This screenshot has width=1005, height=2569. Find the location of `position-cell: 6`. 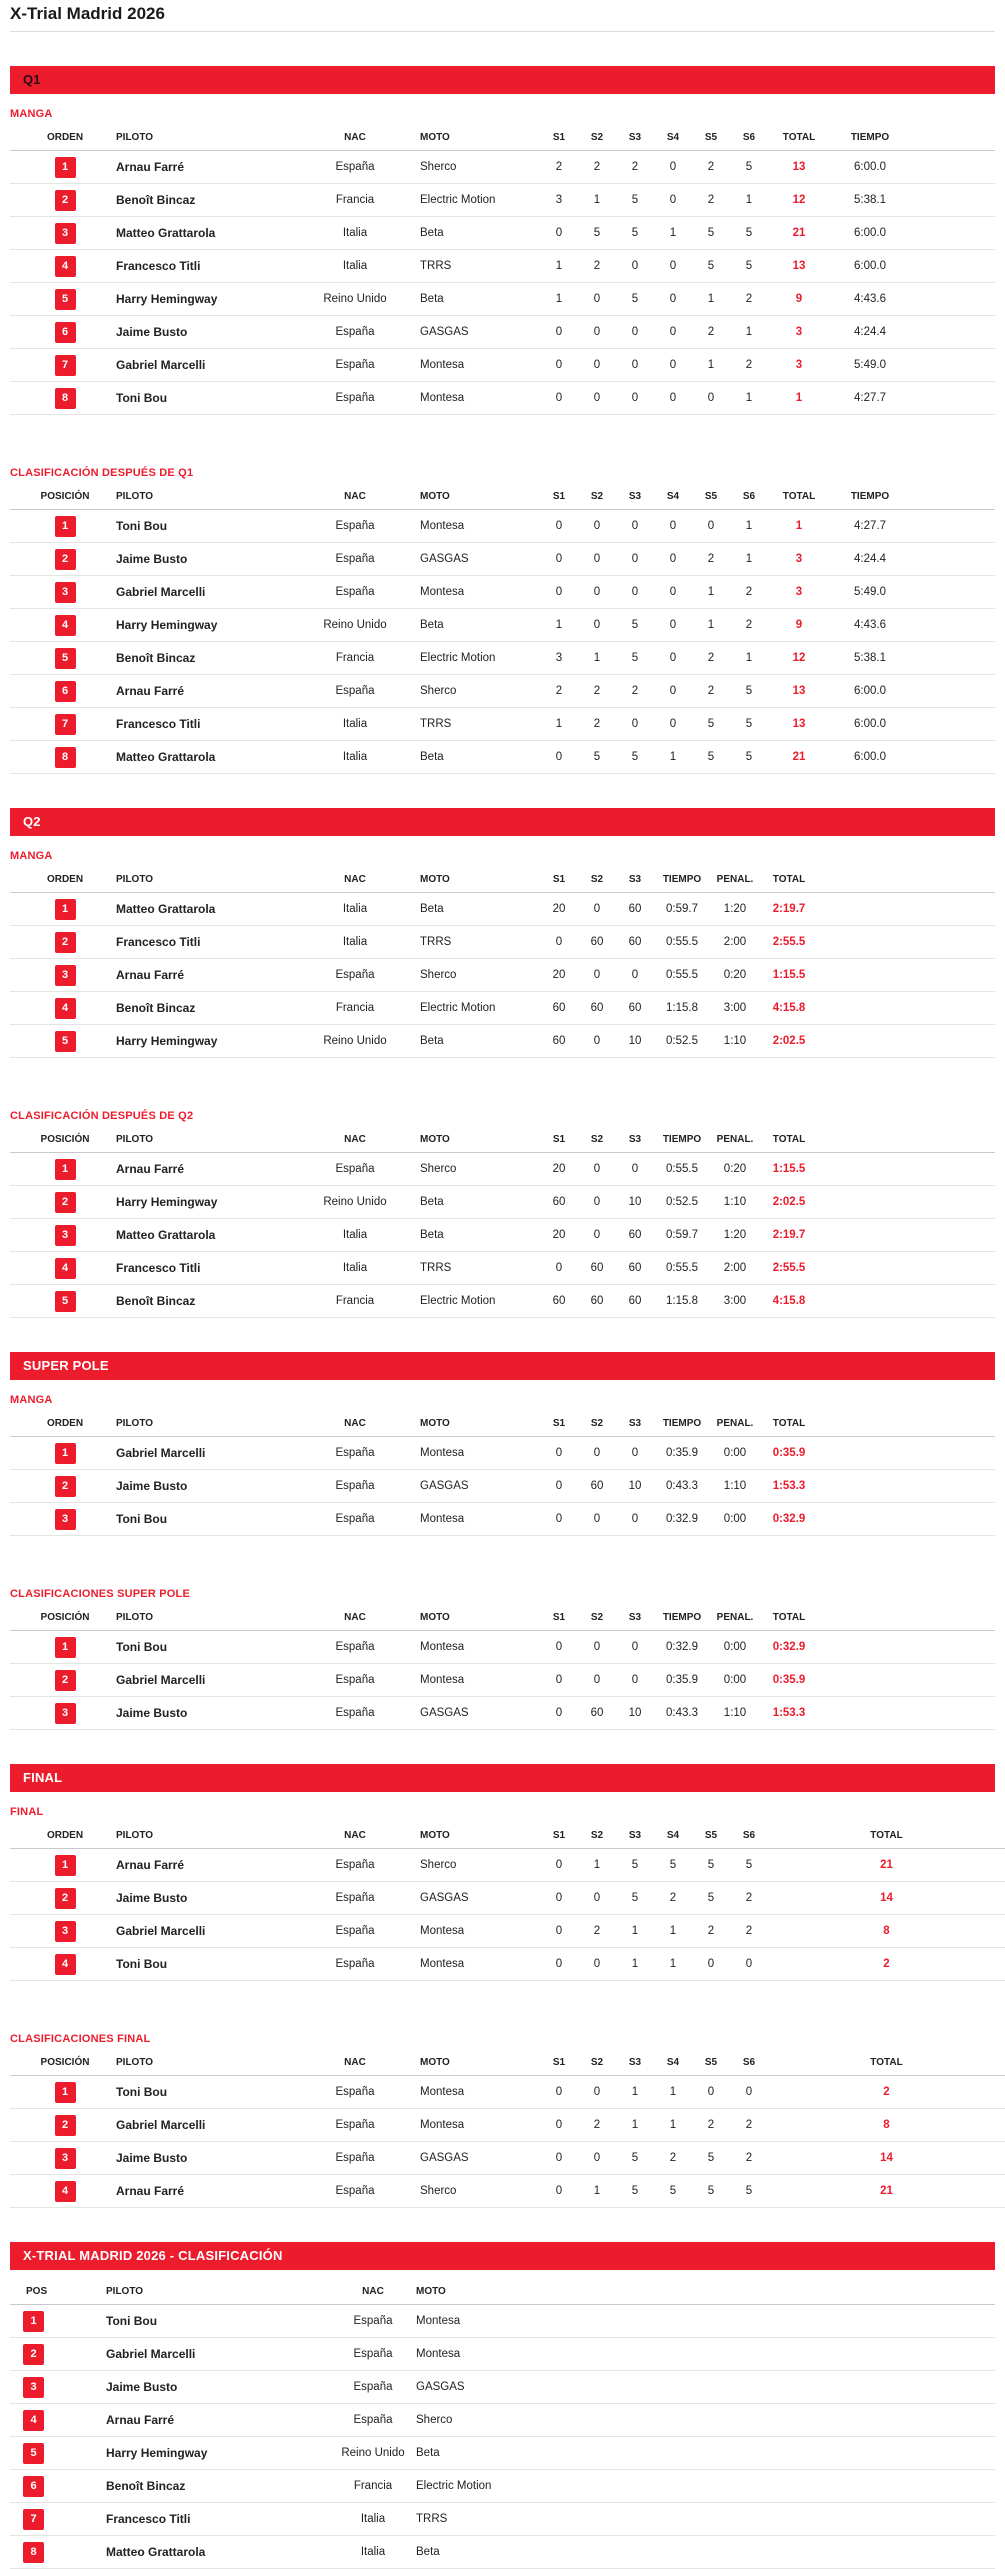

position-cell: 6 is located at coordinates (59, 691).